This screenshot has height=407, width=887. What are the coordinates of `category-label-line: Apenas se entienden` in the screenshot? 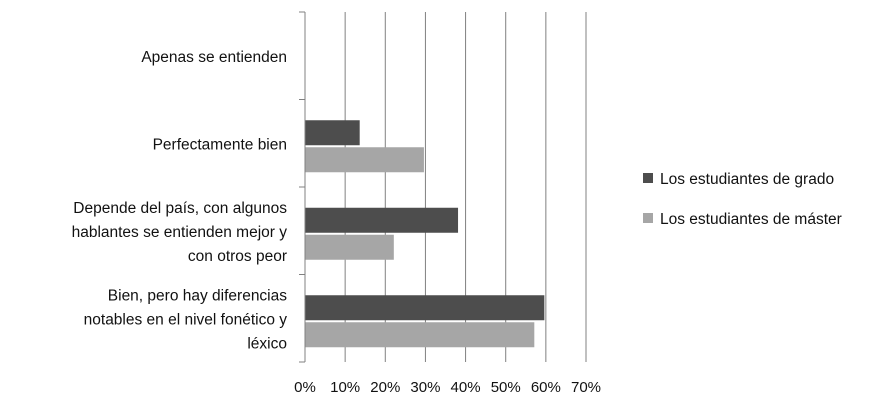 It's located at (214, 57).